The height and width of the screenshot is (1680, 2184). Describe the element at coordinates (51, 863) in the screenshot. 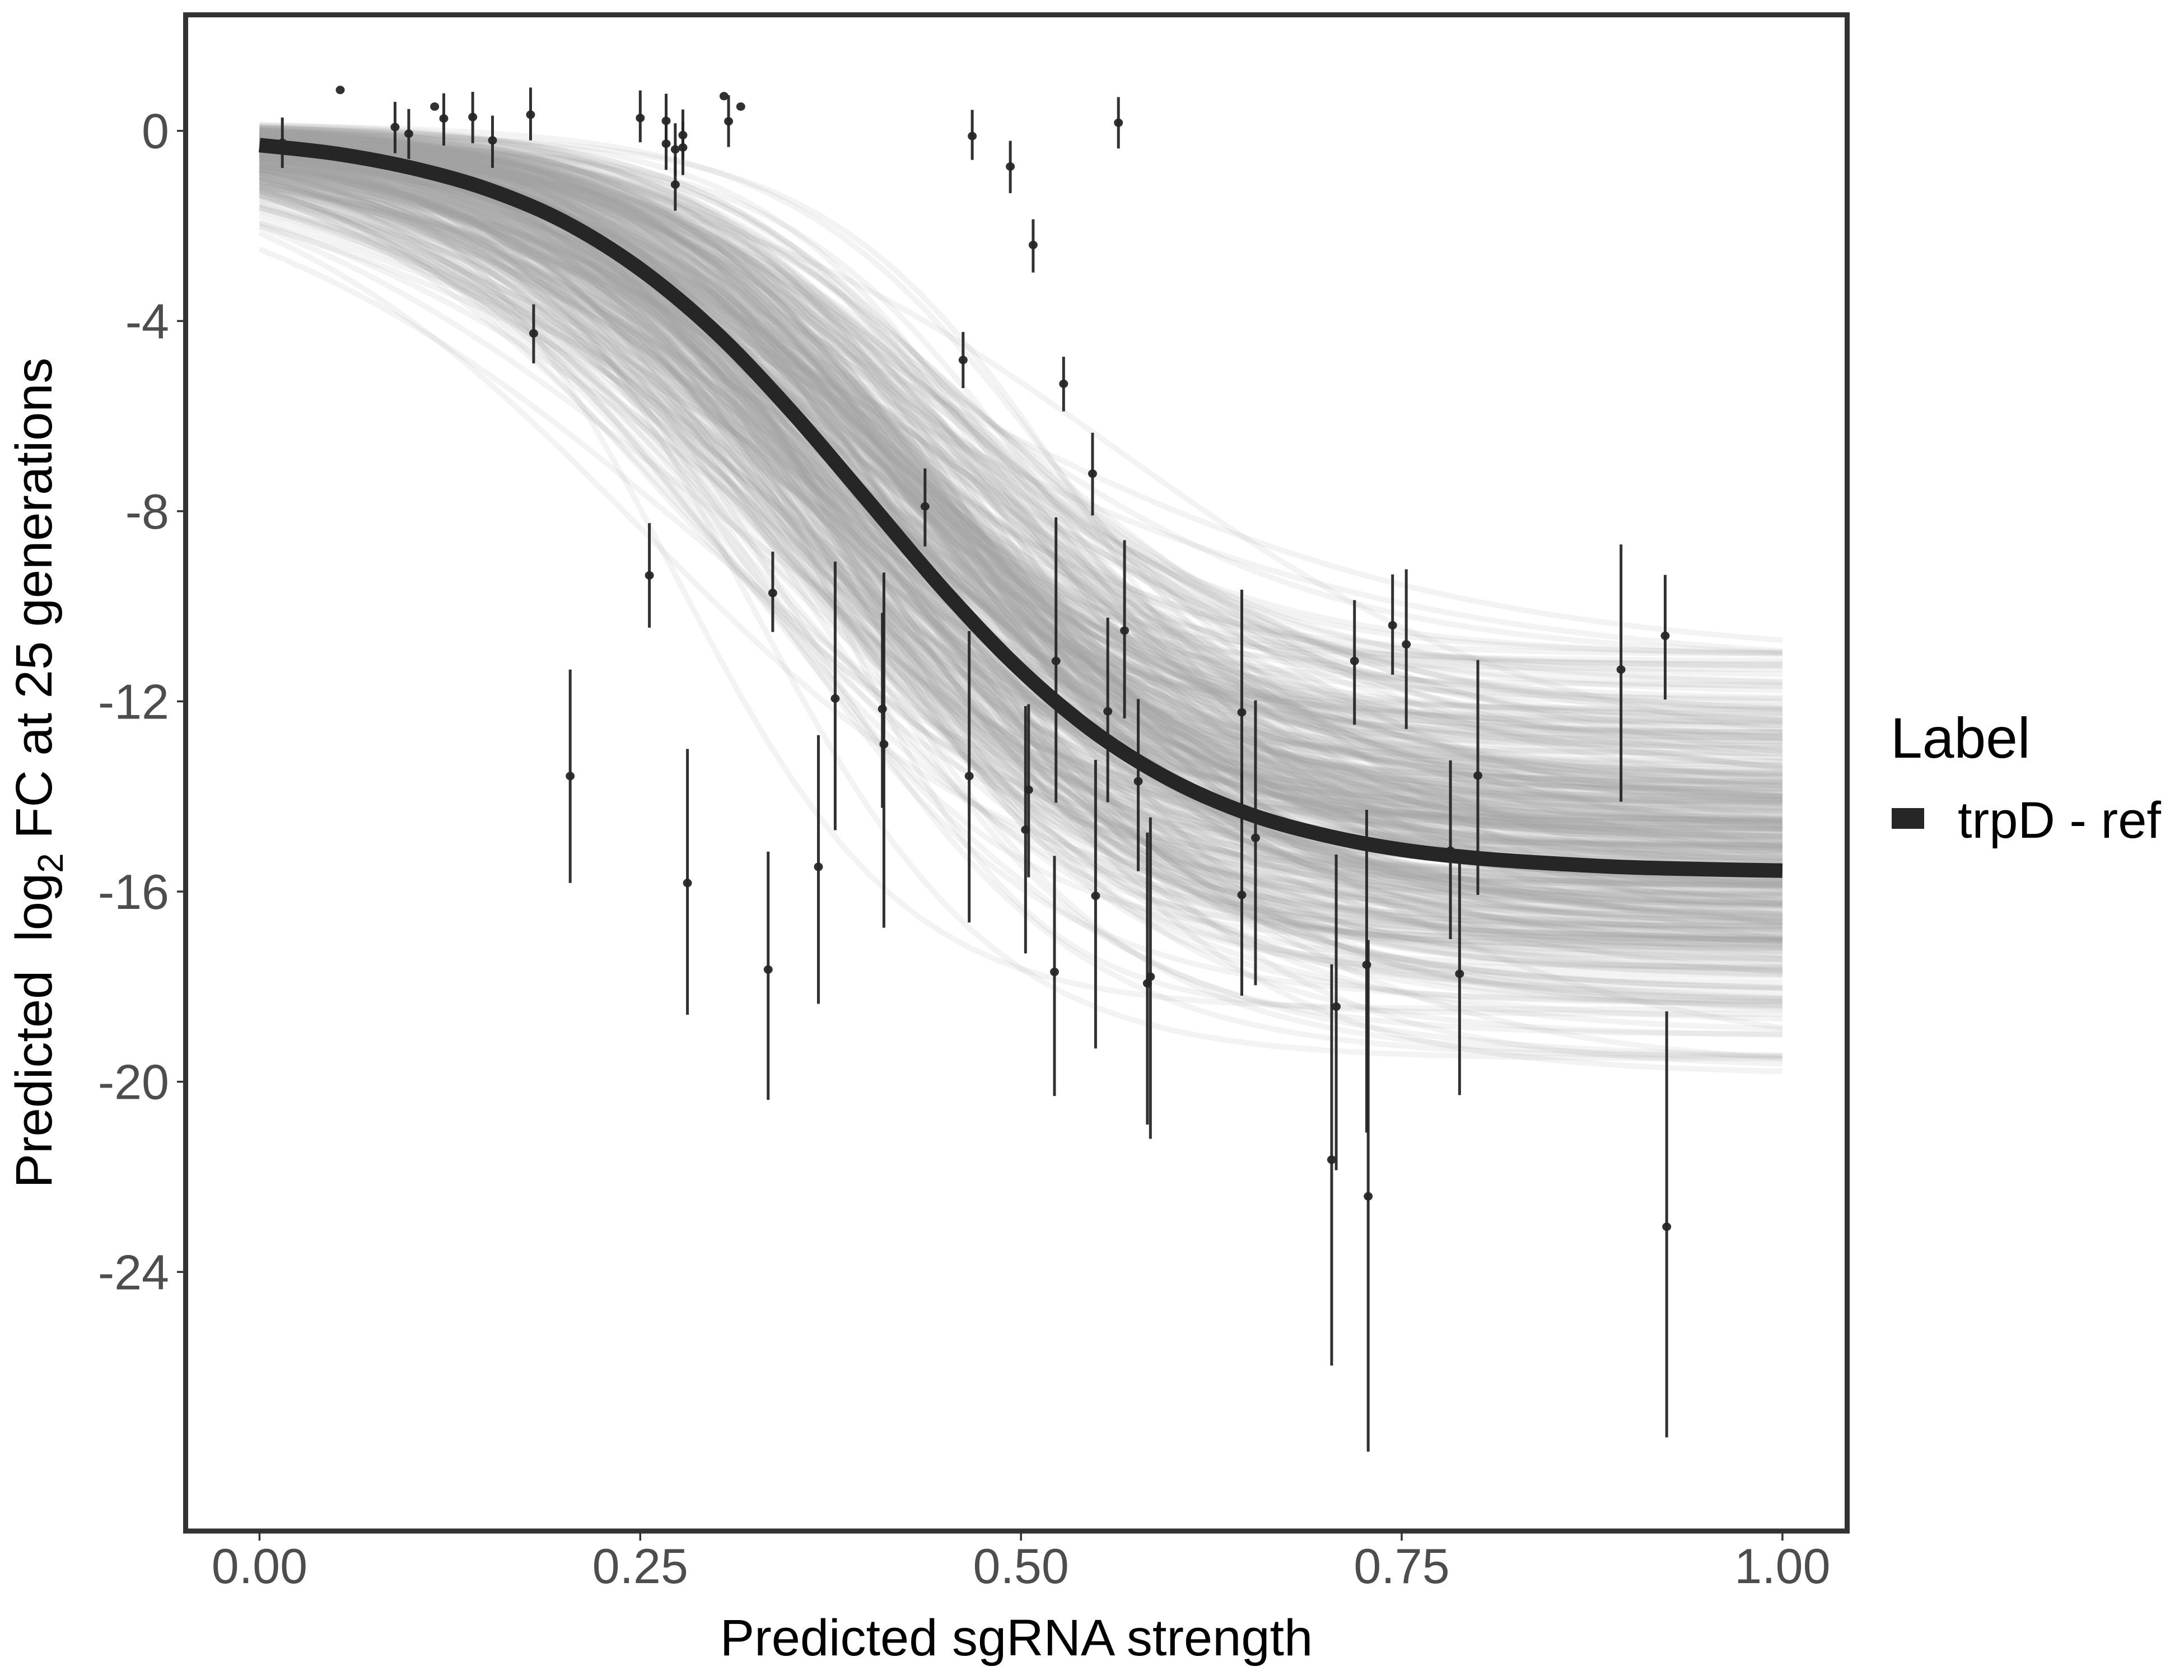

I see `y-axis-title-subscript: 2` at that location.